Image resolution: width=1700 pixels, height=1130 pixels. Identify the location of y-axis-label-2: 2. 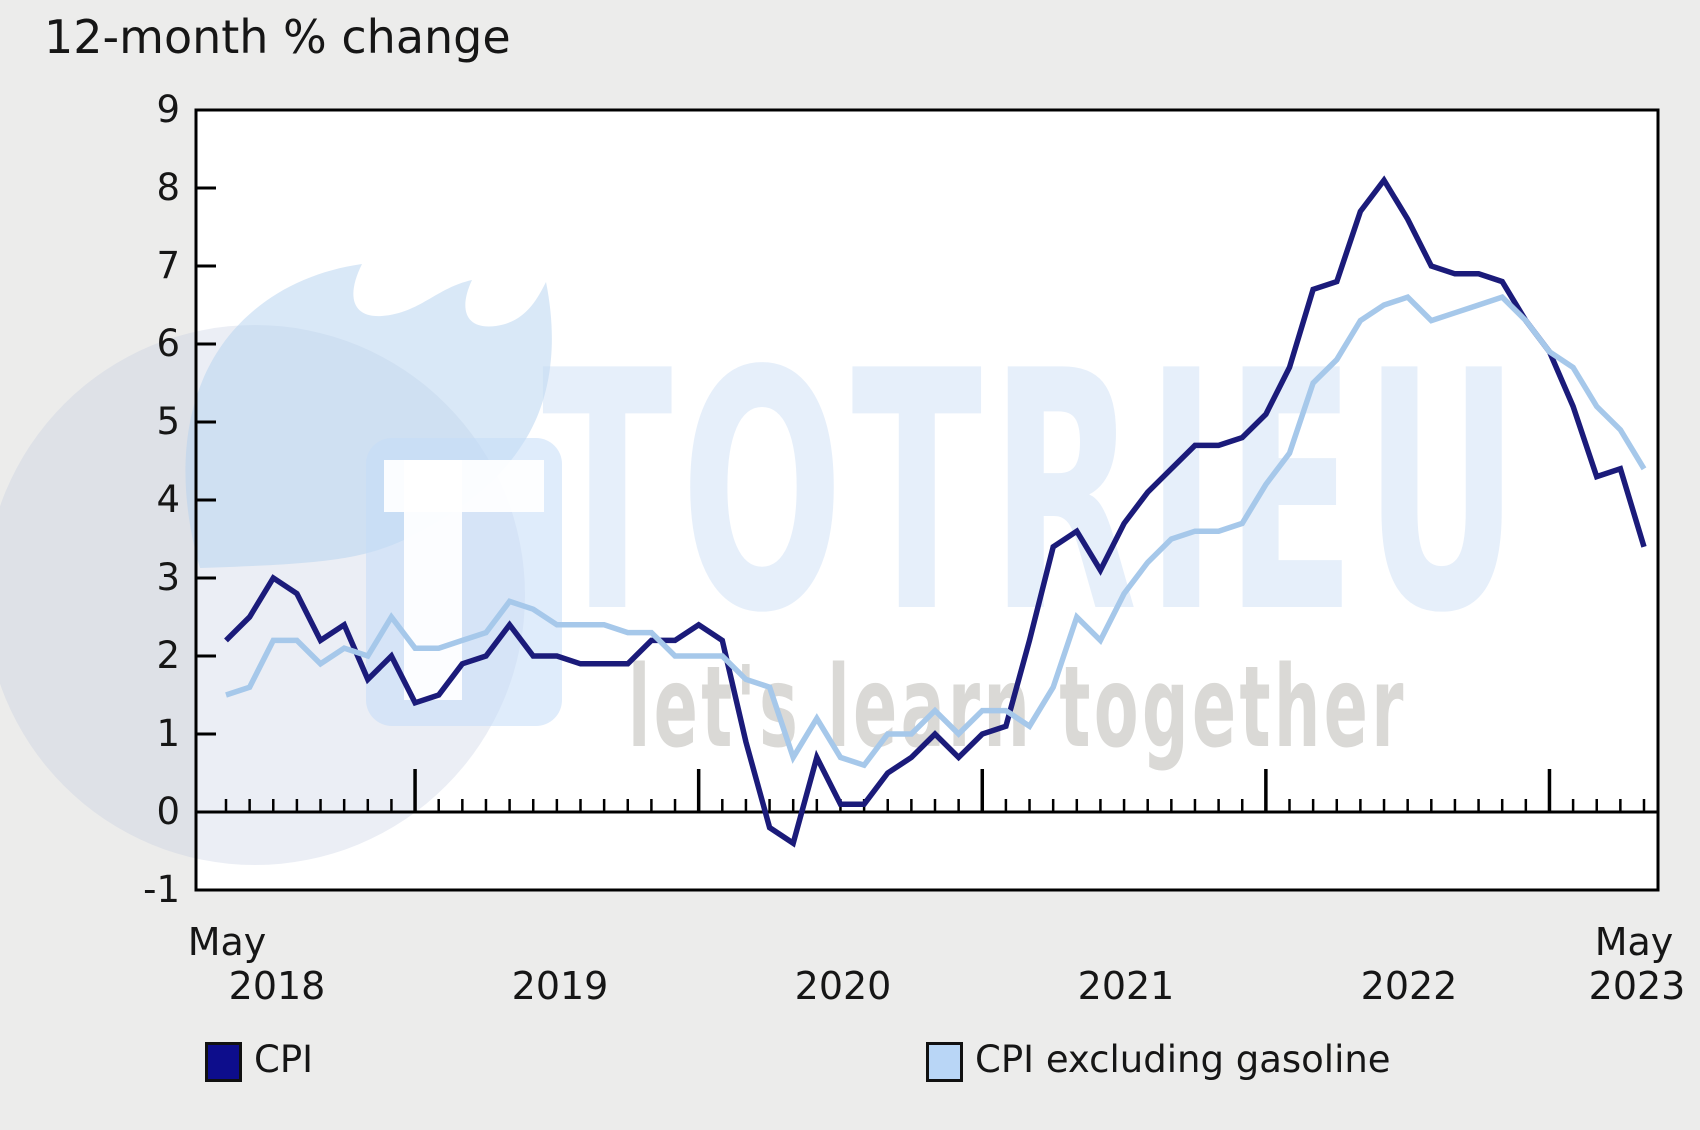
(168, 655).